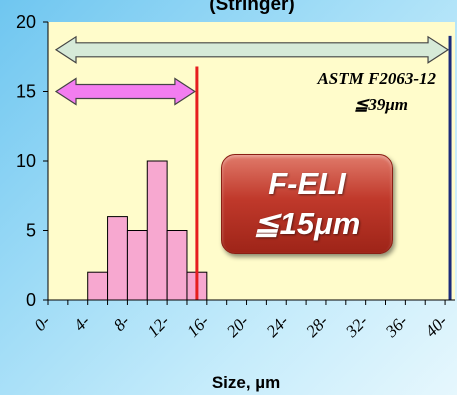 This screenshot has width=457, height=395. Describe the element at coordinates (381, 104) in the screenshot. I see `astm-label-line2: ≦39μm` at that location.